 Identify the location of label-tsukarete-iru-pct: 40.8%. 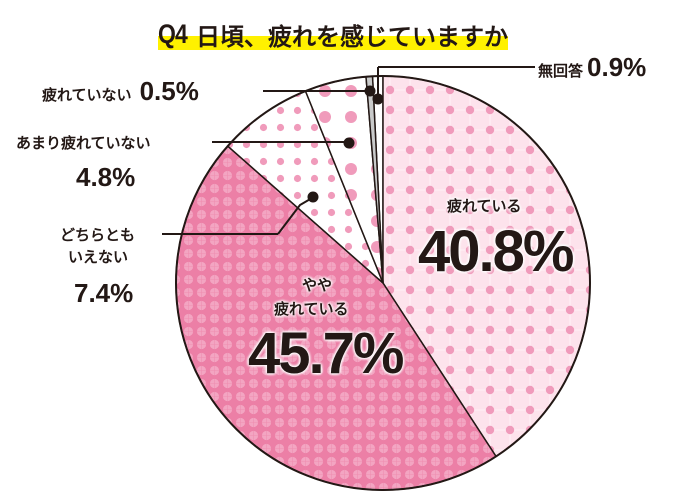
(496, 251).